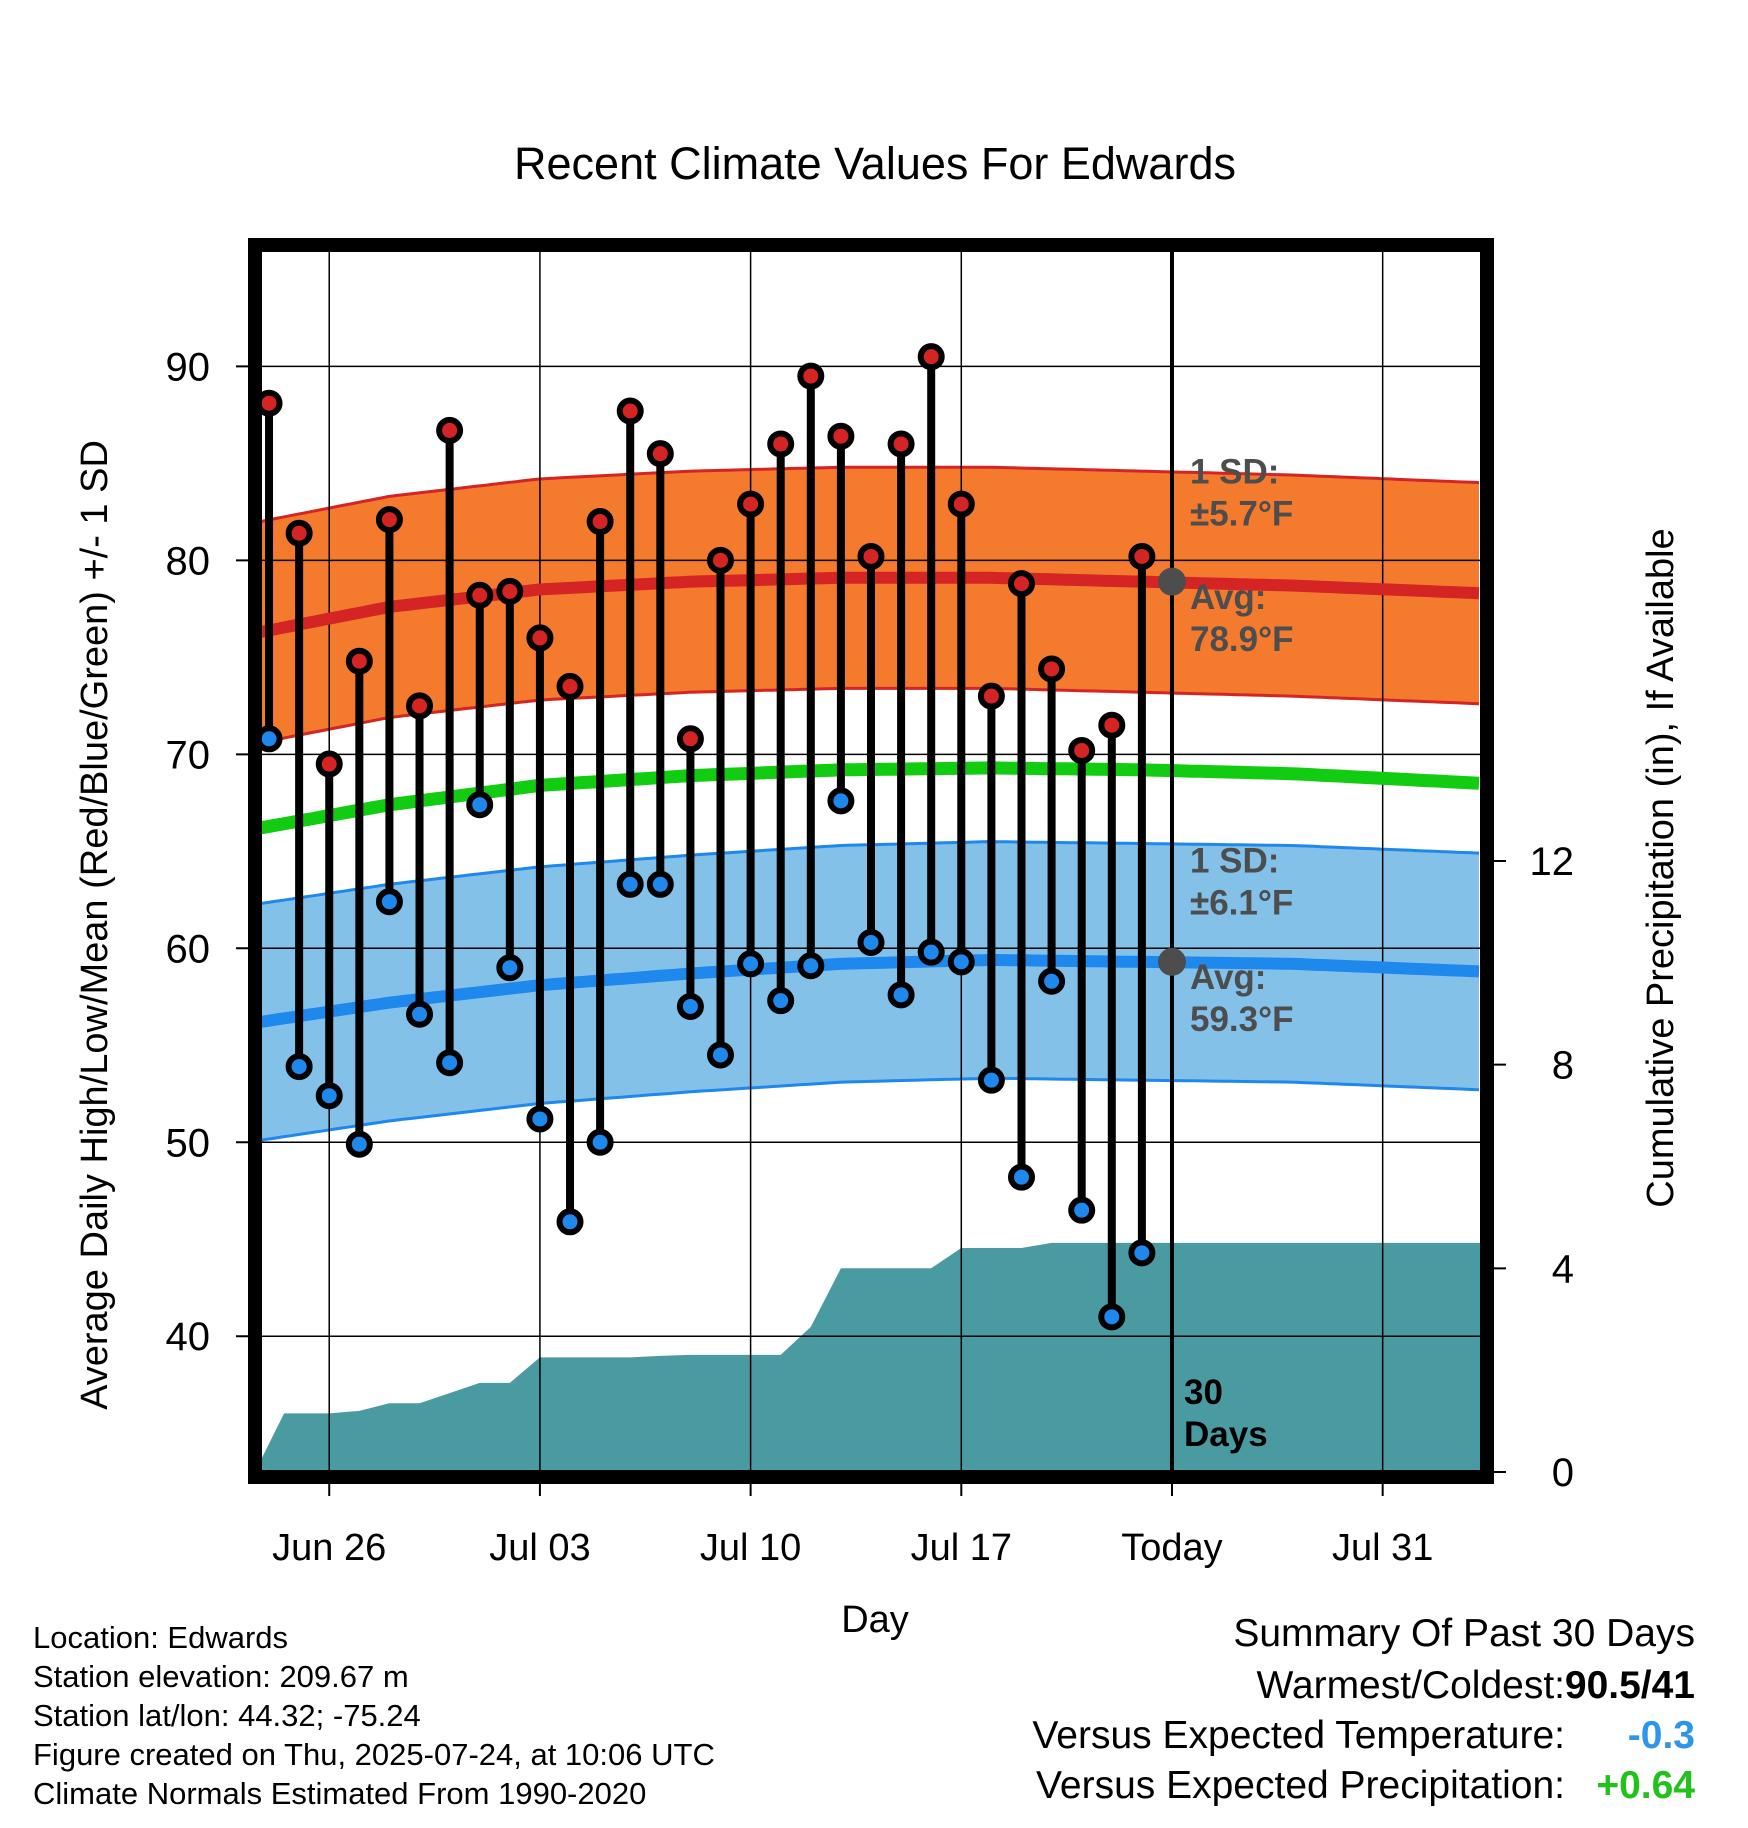 This screenshot has width=1748, height=1828. I want to click on high-sd-annotation: ±5.7°F, so click(1241, 514).